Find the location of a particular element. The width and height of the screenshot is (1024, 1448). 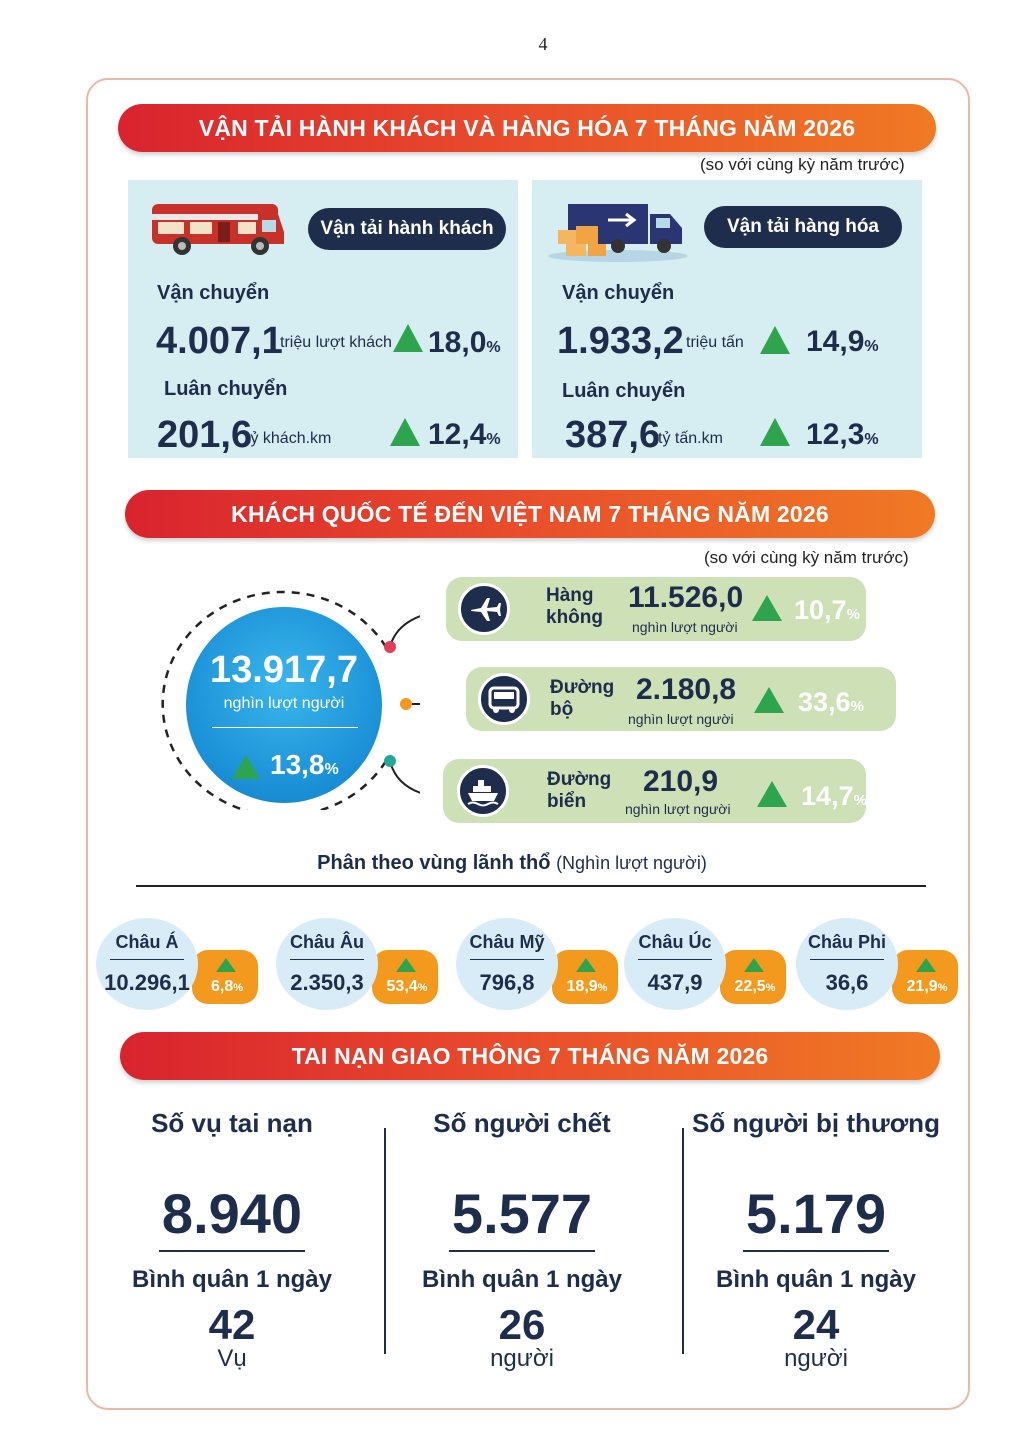

total-visitors-value: 13.917,7 is located at coordinates (284, 670).